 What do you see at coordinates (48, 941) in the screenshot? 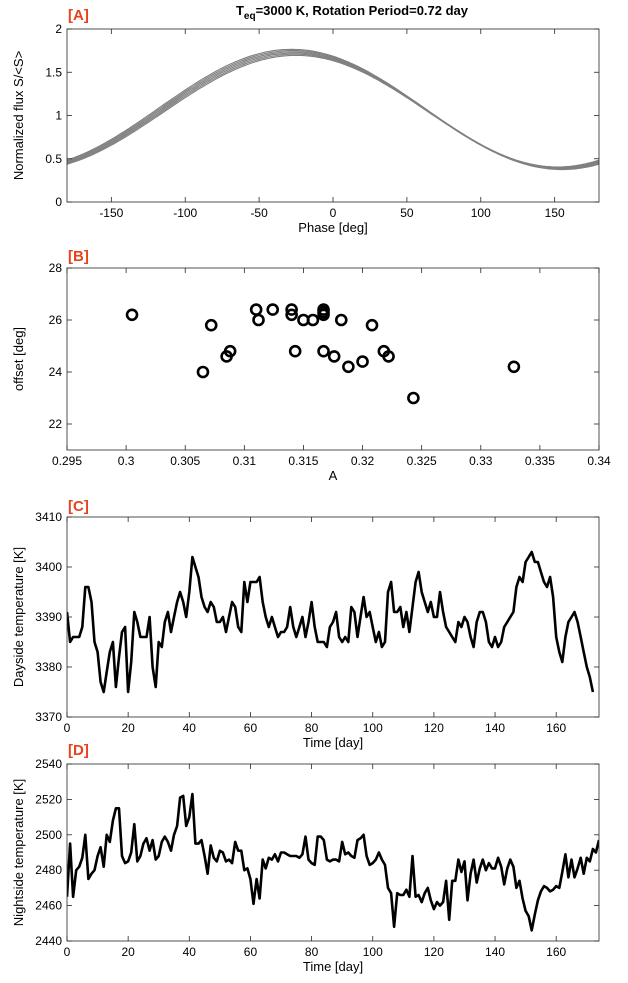
I see `y-tick-label: 2440` at bounding box center [48, 941].